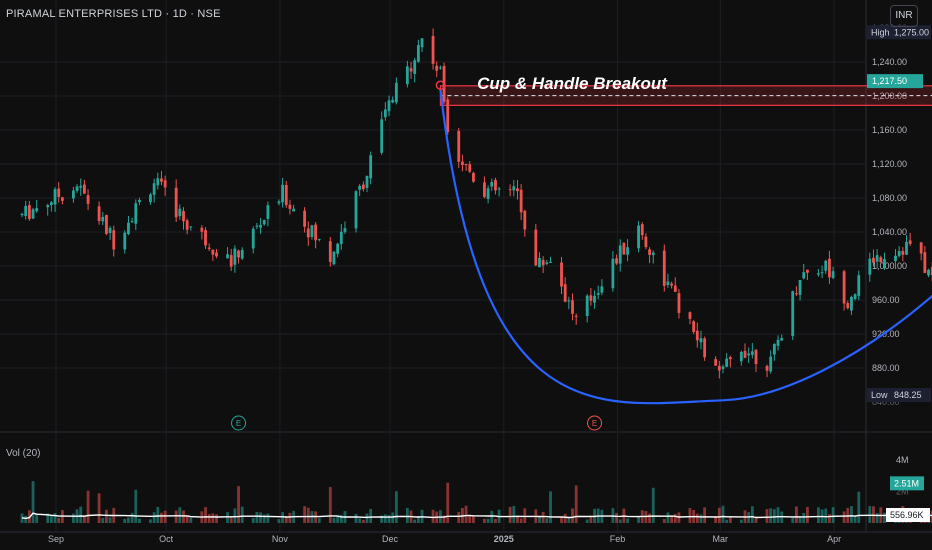  Describe the element at coordinates (889, 130) in the screenshot. I see `price-tick-label: 1,160.00` at that location.